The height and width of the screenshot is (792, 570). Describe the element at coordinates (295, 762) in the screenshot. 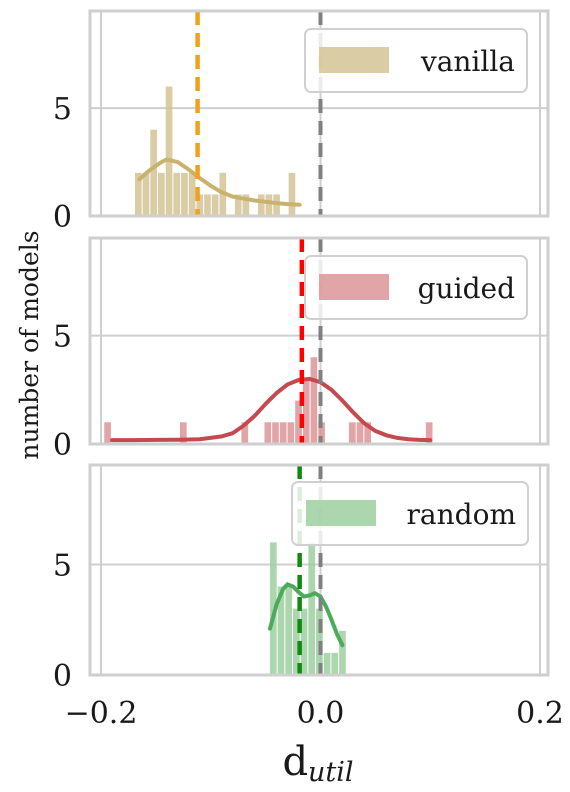

I see `x-axis-label-main: d` at that location.